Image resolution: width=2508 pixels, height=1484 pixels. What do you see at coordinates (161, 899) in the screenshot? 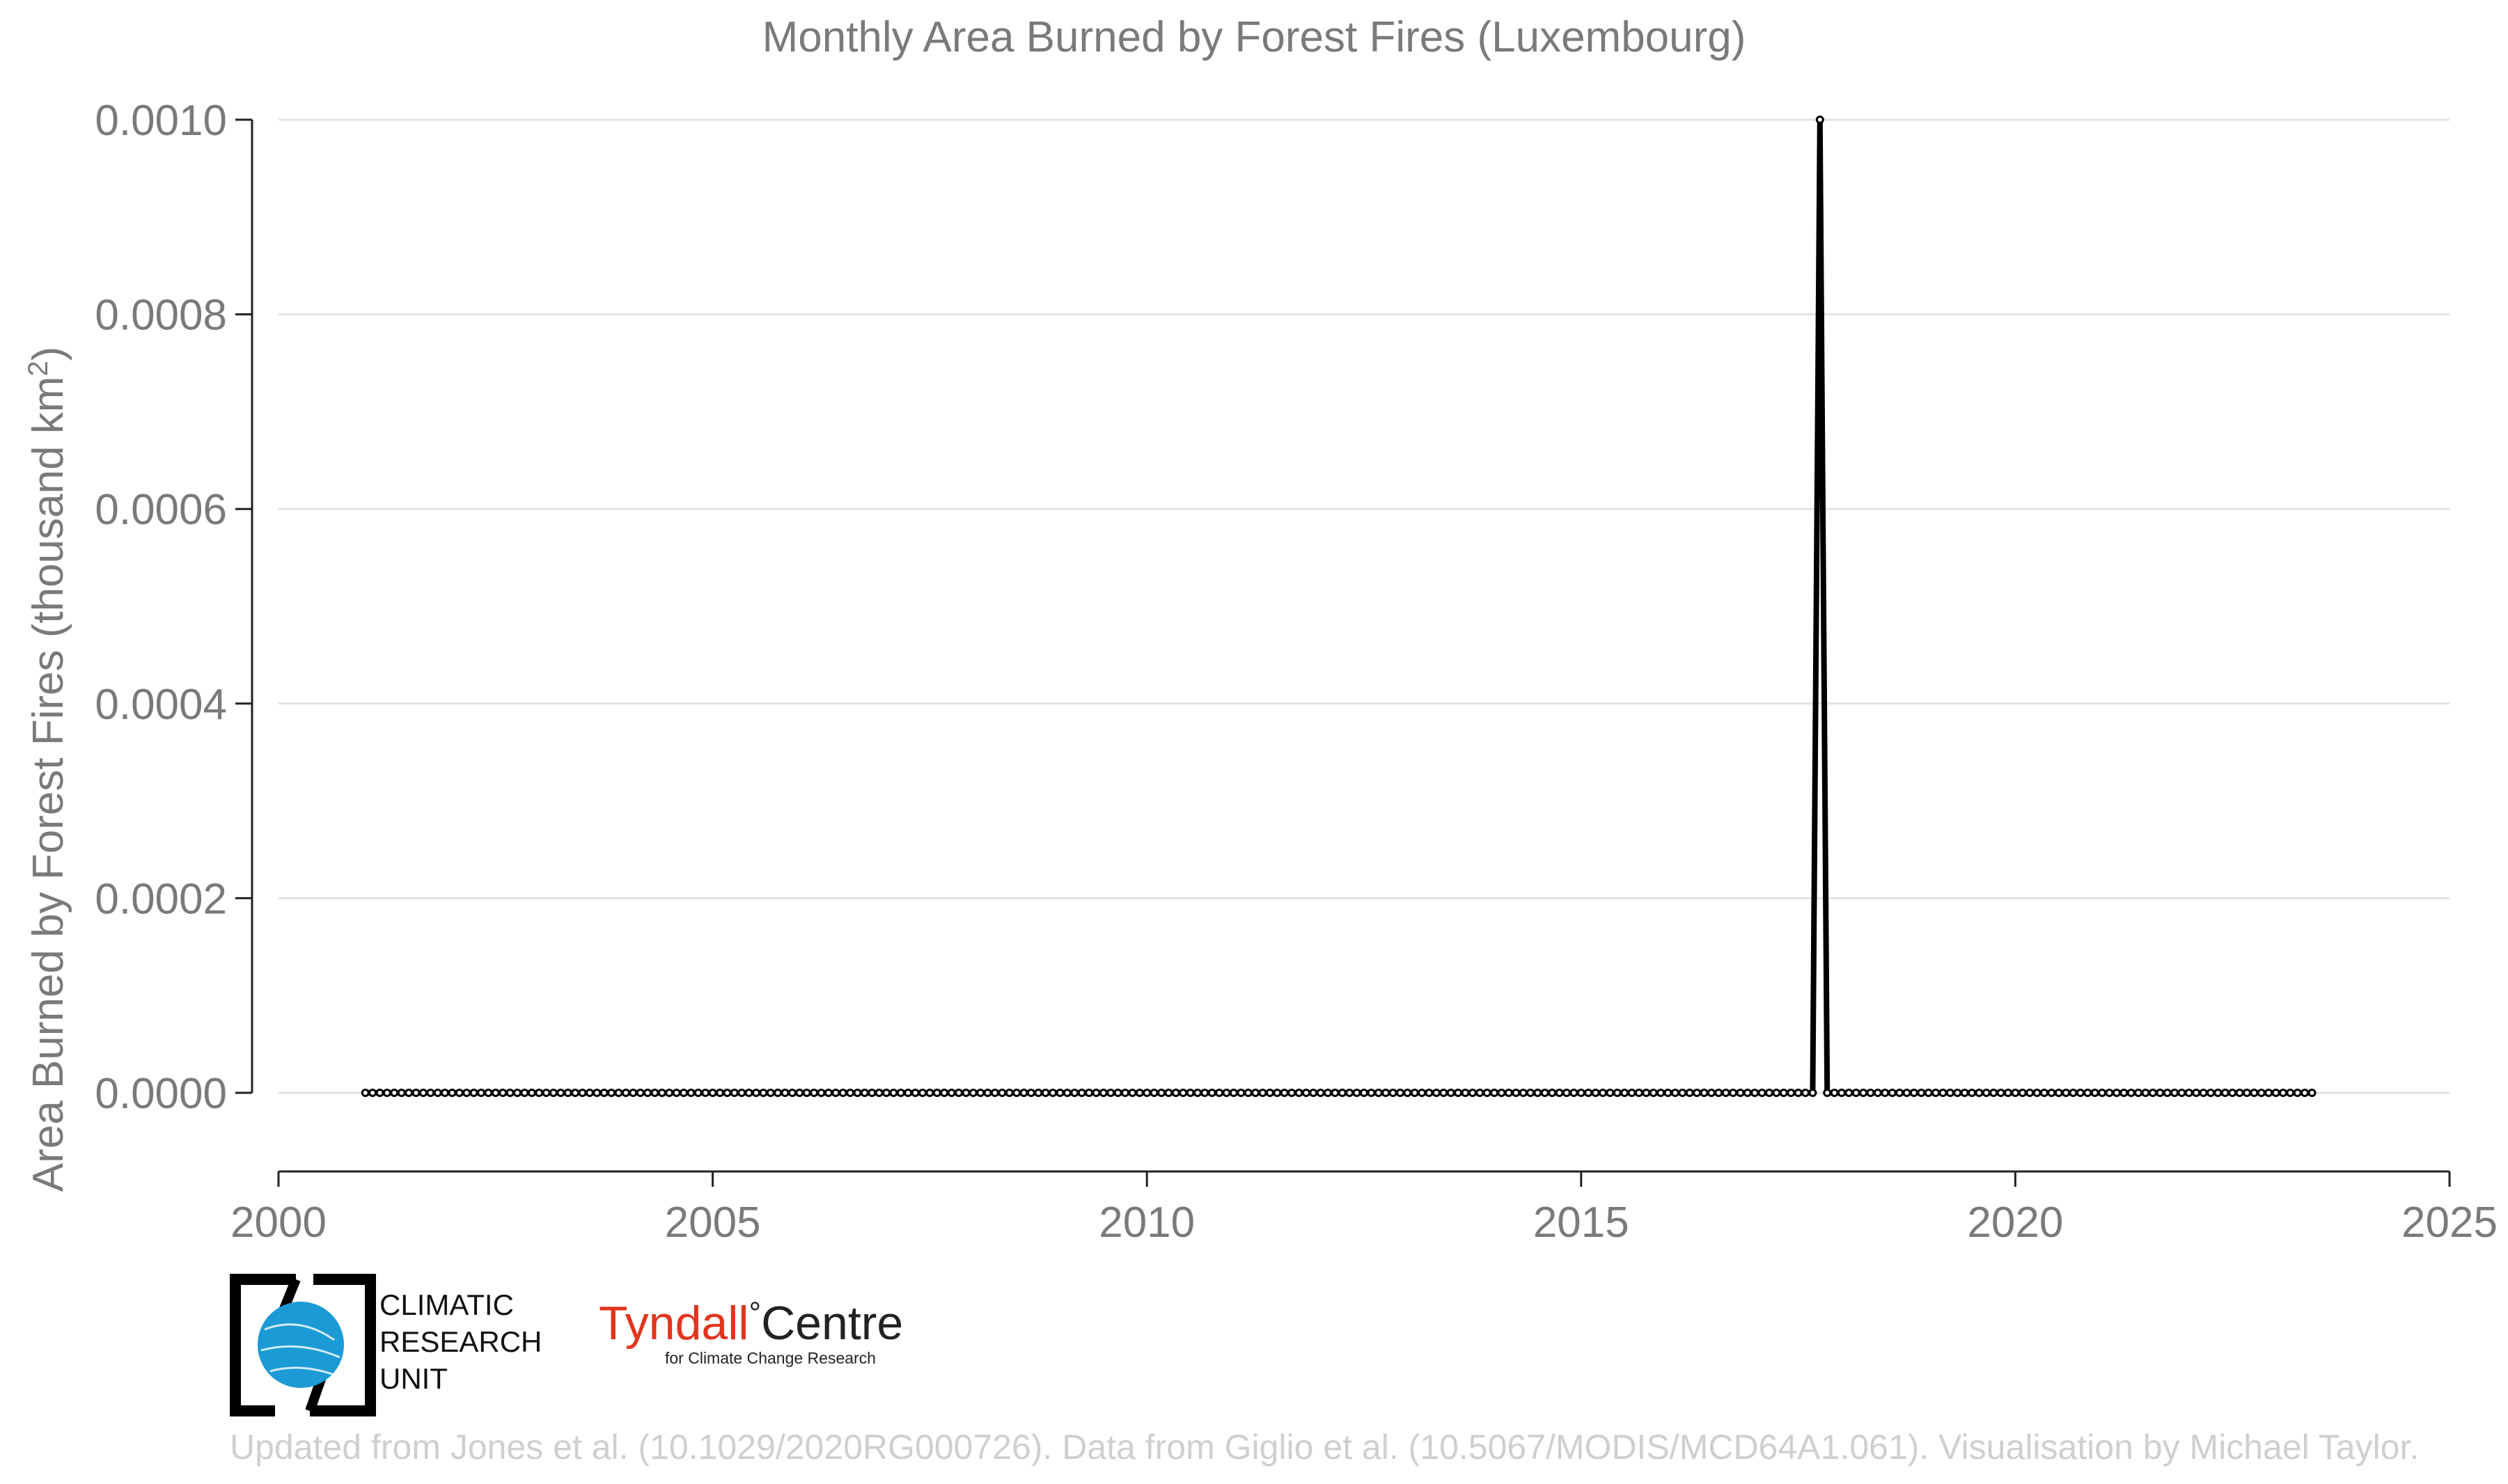
I see `y-tick-label: 0.0002` at bounding box center [161, 899].